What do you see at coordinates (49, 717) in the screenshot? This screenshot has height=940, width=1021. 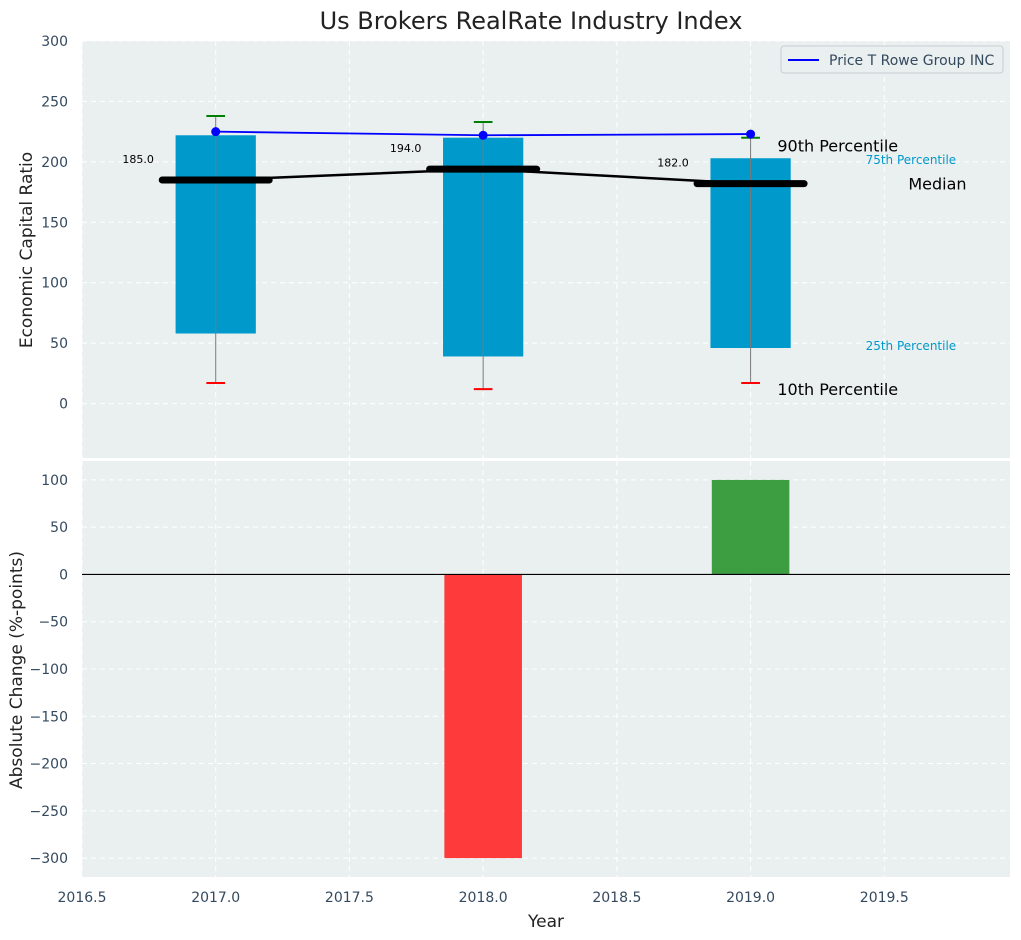 I see `bottom-y-tick-label: −150` at bounding box center [49, 717].